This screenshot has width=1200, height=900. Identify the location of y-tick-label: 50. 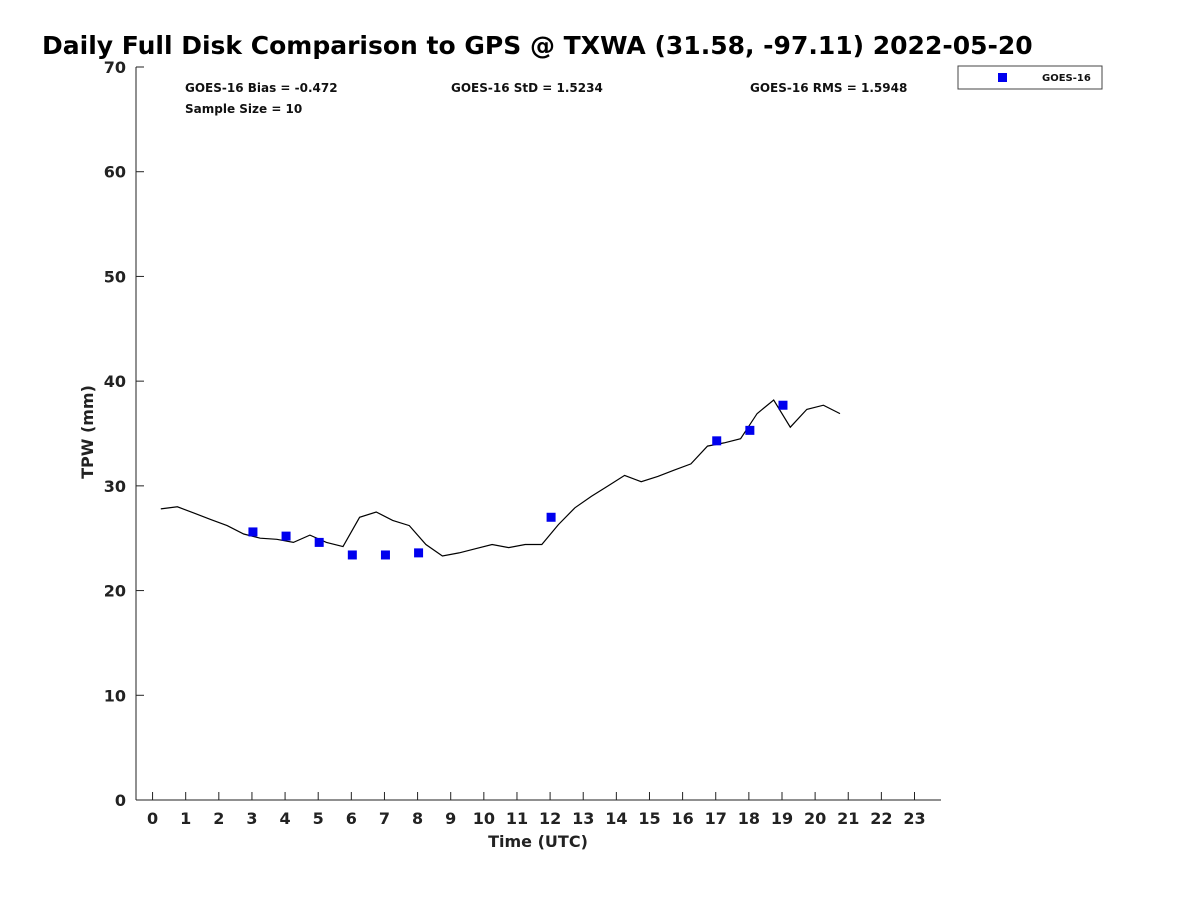
(115, 276).